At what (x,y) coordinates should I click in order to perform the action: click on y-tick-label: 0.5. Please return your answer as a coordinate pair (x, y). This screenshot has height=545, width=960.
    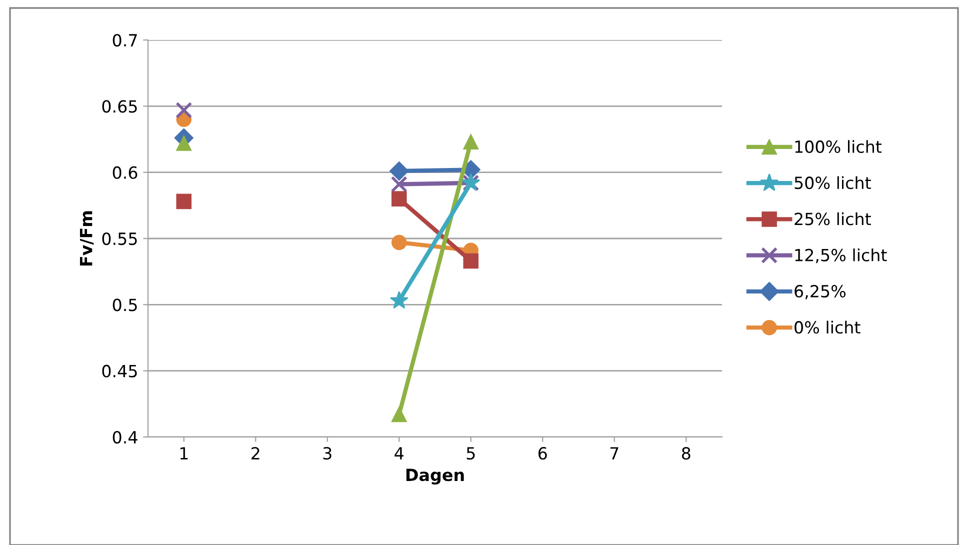
    Looking at the image, I should click on (124, 305).